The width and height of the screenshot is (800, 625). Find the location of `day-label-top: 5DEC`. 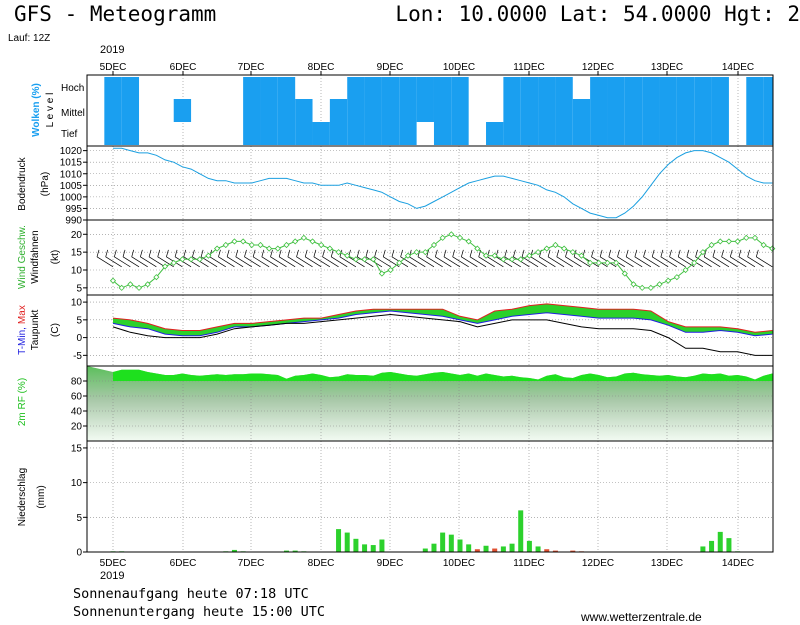

day-label-top: 5DEC is located at coordinates (113, 67).